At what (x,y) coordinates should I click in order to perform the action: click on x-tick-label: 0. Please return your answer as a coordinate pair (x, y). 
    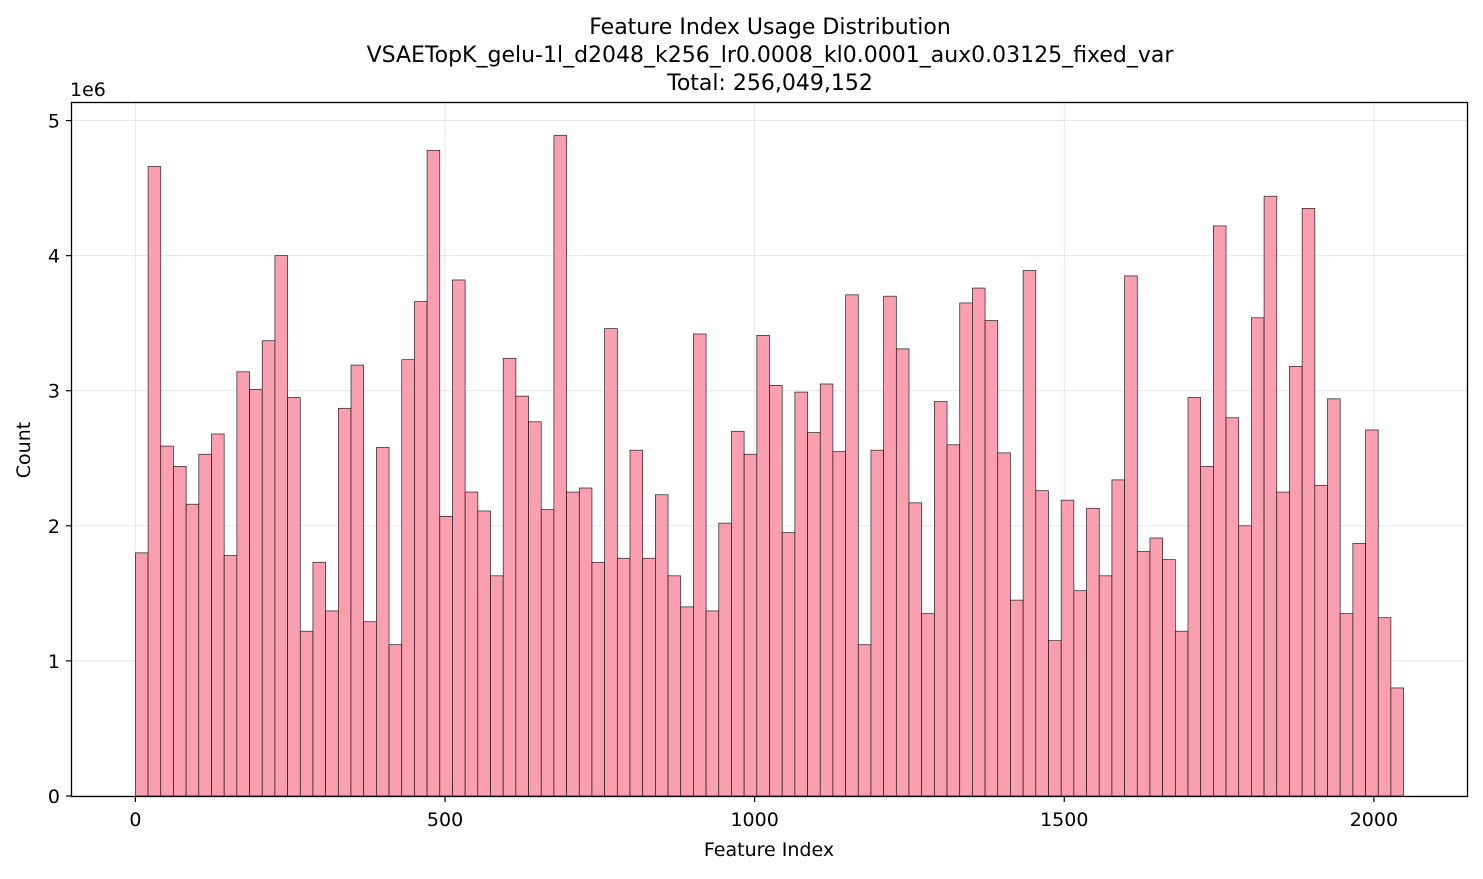
    Looking at the image, I should click on (135, 820).